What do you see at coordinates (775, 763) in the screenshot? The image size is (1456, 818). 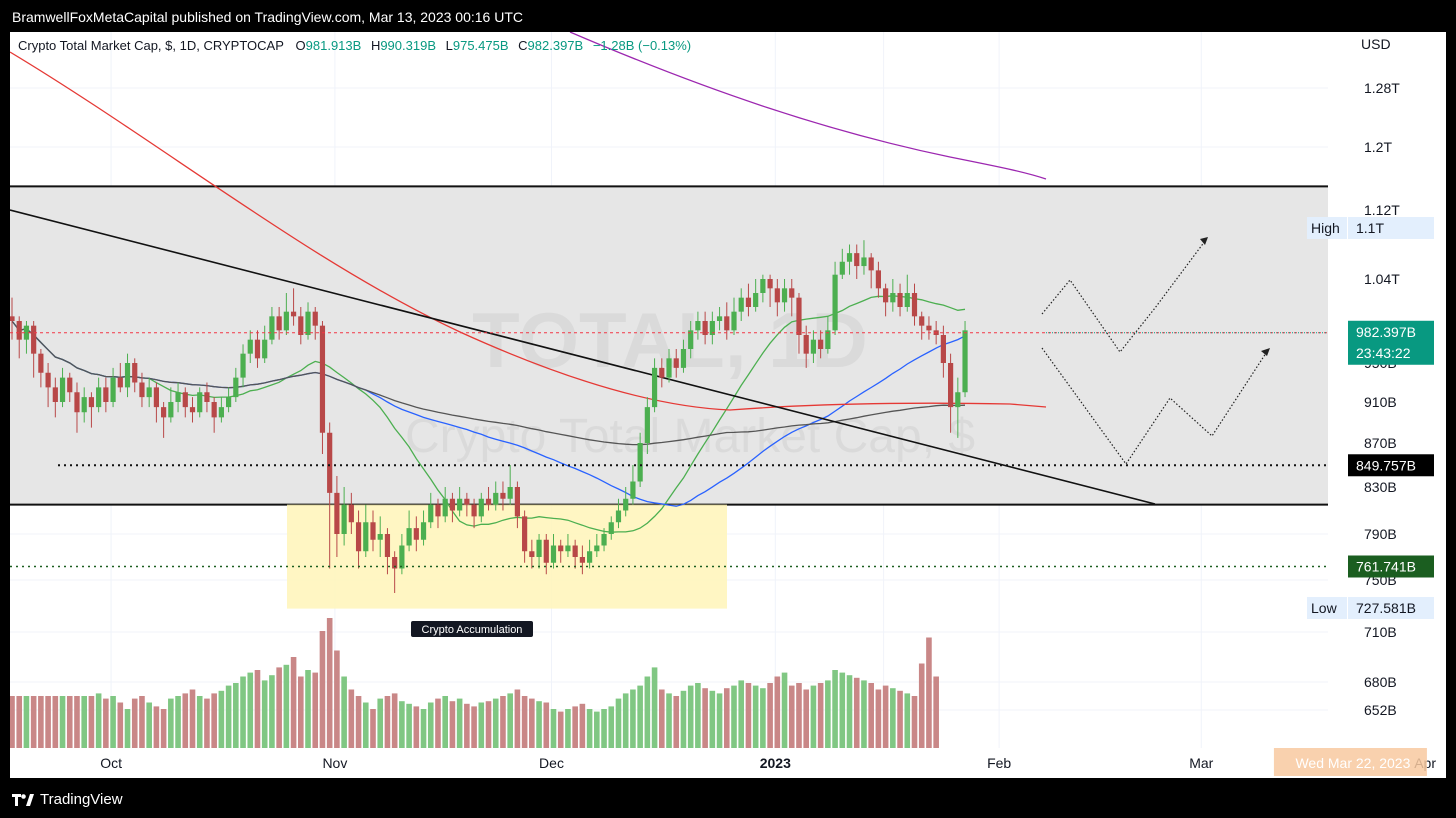 I see `x-tick-label: 2023` at bounding box center [775, 763].